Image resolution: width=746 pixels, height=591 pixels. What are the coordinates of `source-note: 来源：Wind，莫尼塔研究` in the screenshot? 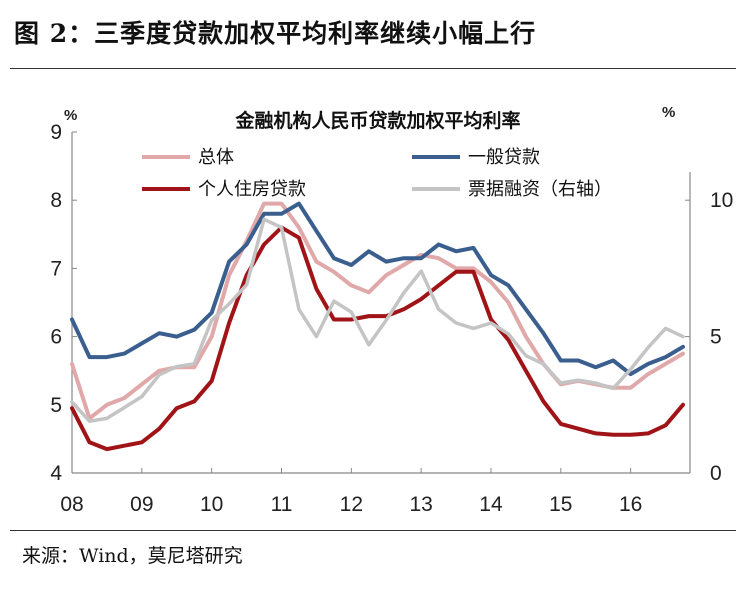 It's located at (132, 556).